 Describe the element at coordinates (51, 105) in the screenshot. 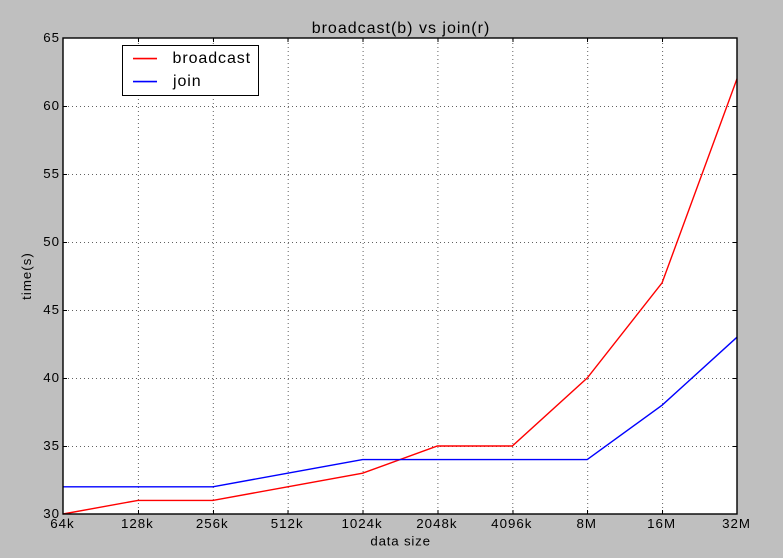

I see `svg-text: 60` at that location.